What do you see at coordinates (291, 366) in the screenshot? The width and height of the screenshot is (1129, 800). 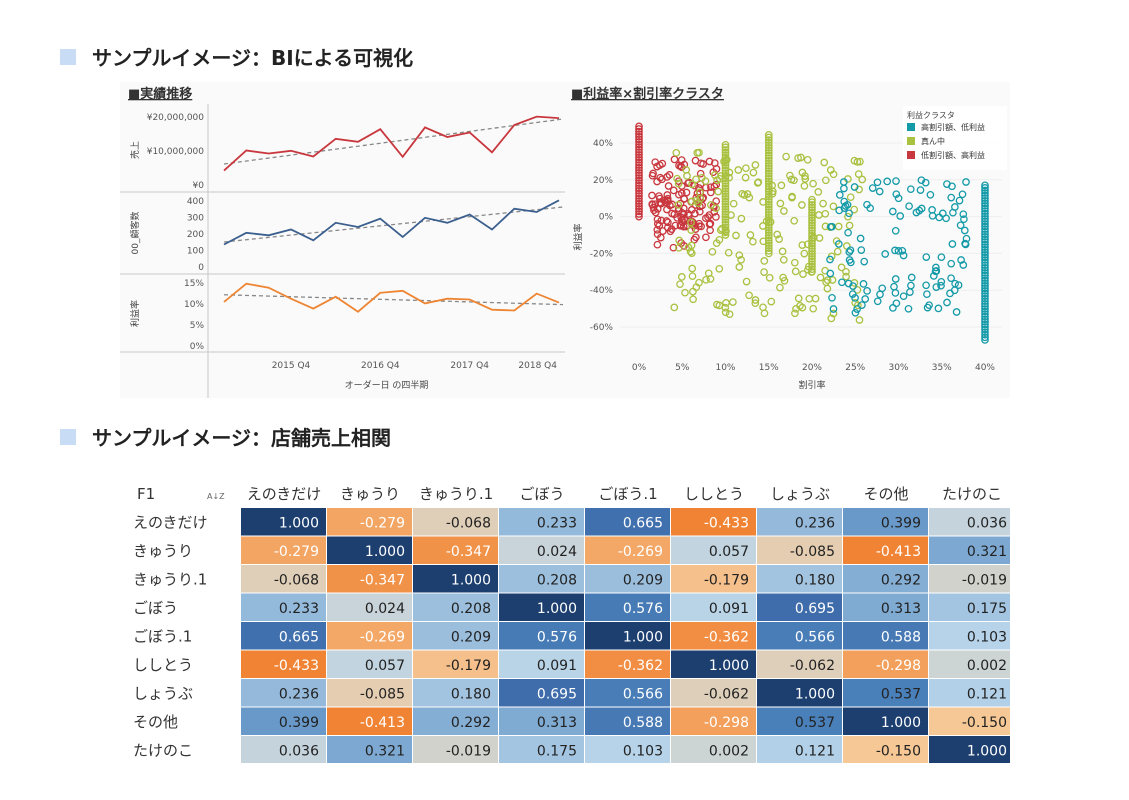 I see `x-tick-label: 2015 Q4` at bounding box center [291, 366].